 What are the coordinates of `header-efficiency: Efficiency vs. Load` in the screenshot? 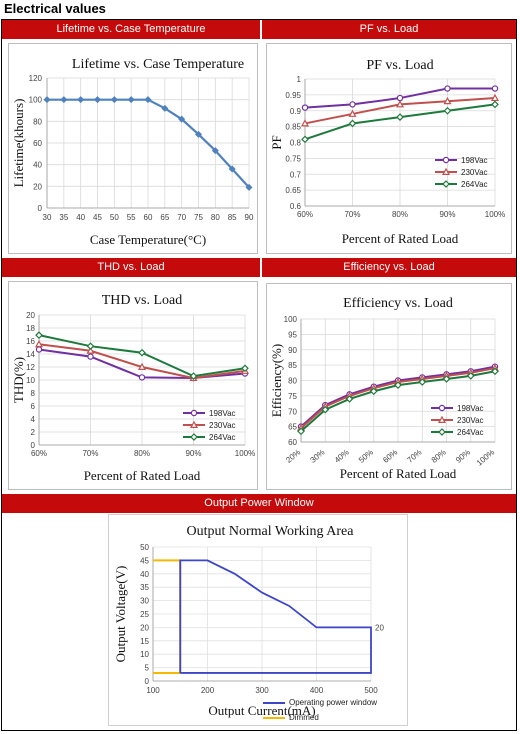 It's located at (389, 267).